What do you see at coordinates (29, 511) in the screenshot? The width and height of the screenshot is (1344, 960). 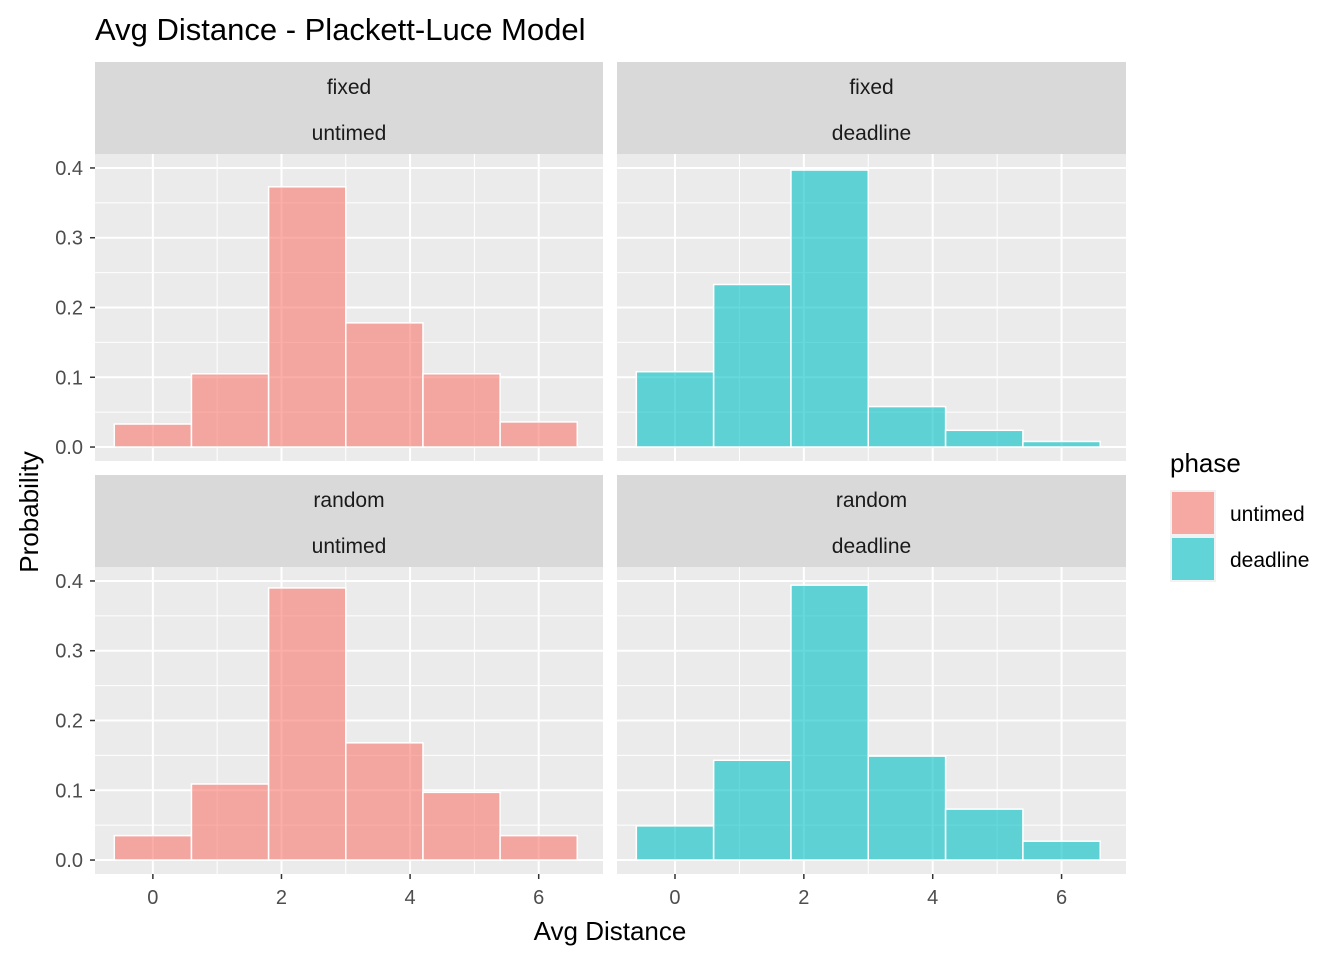 I see `y-axis-label: Probability` at bounding box center [29, 511].